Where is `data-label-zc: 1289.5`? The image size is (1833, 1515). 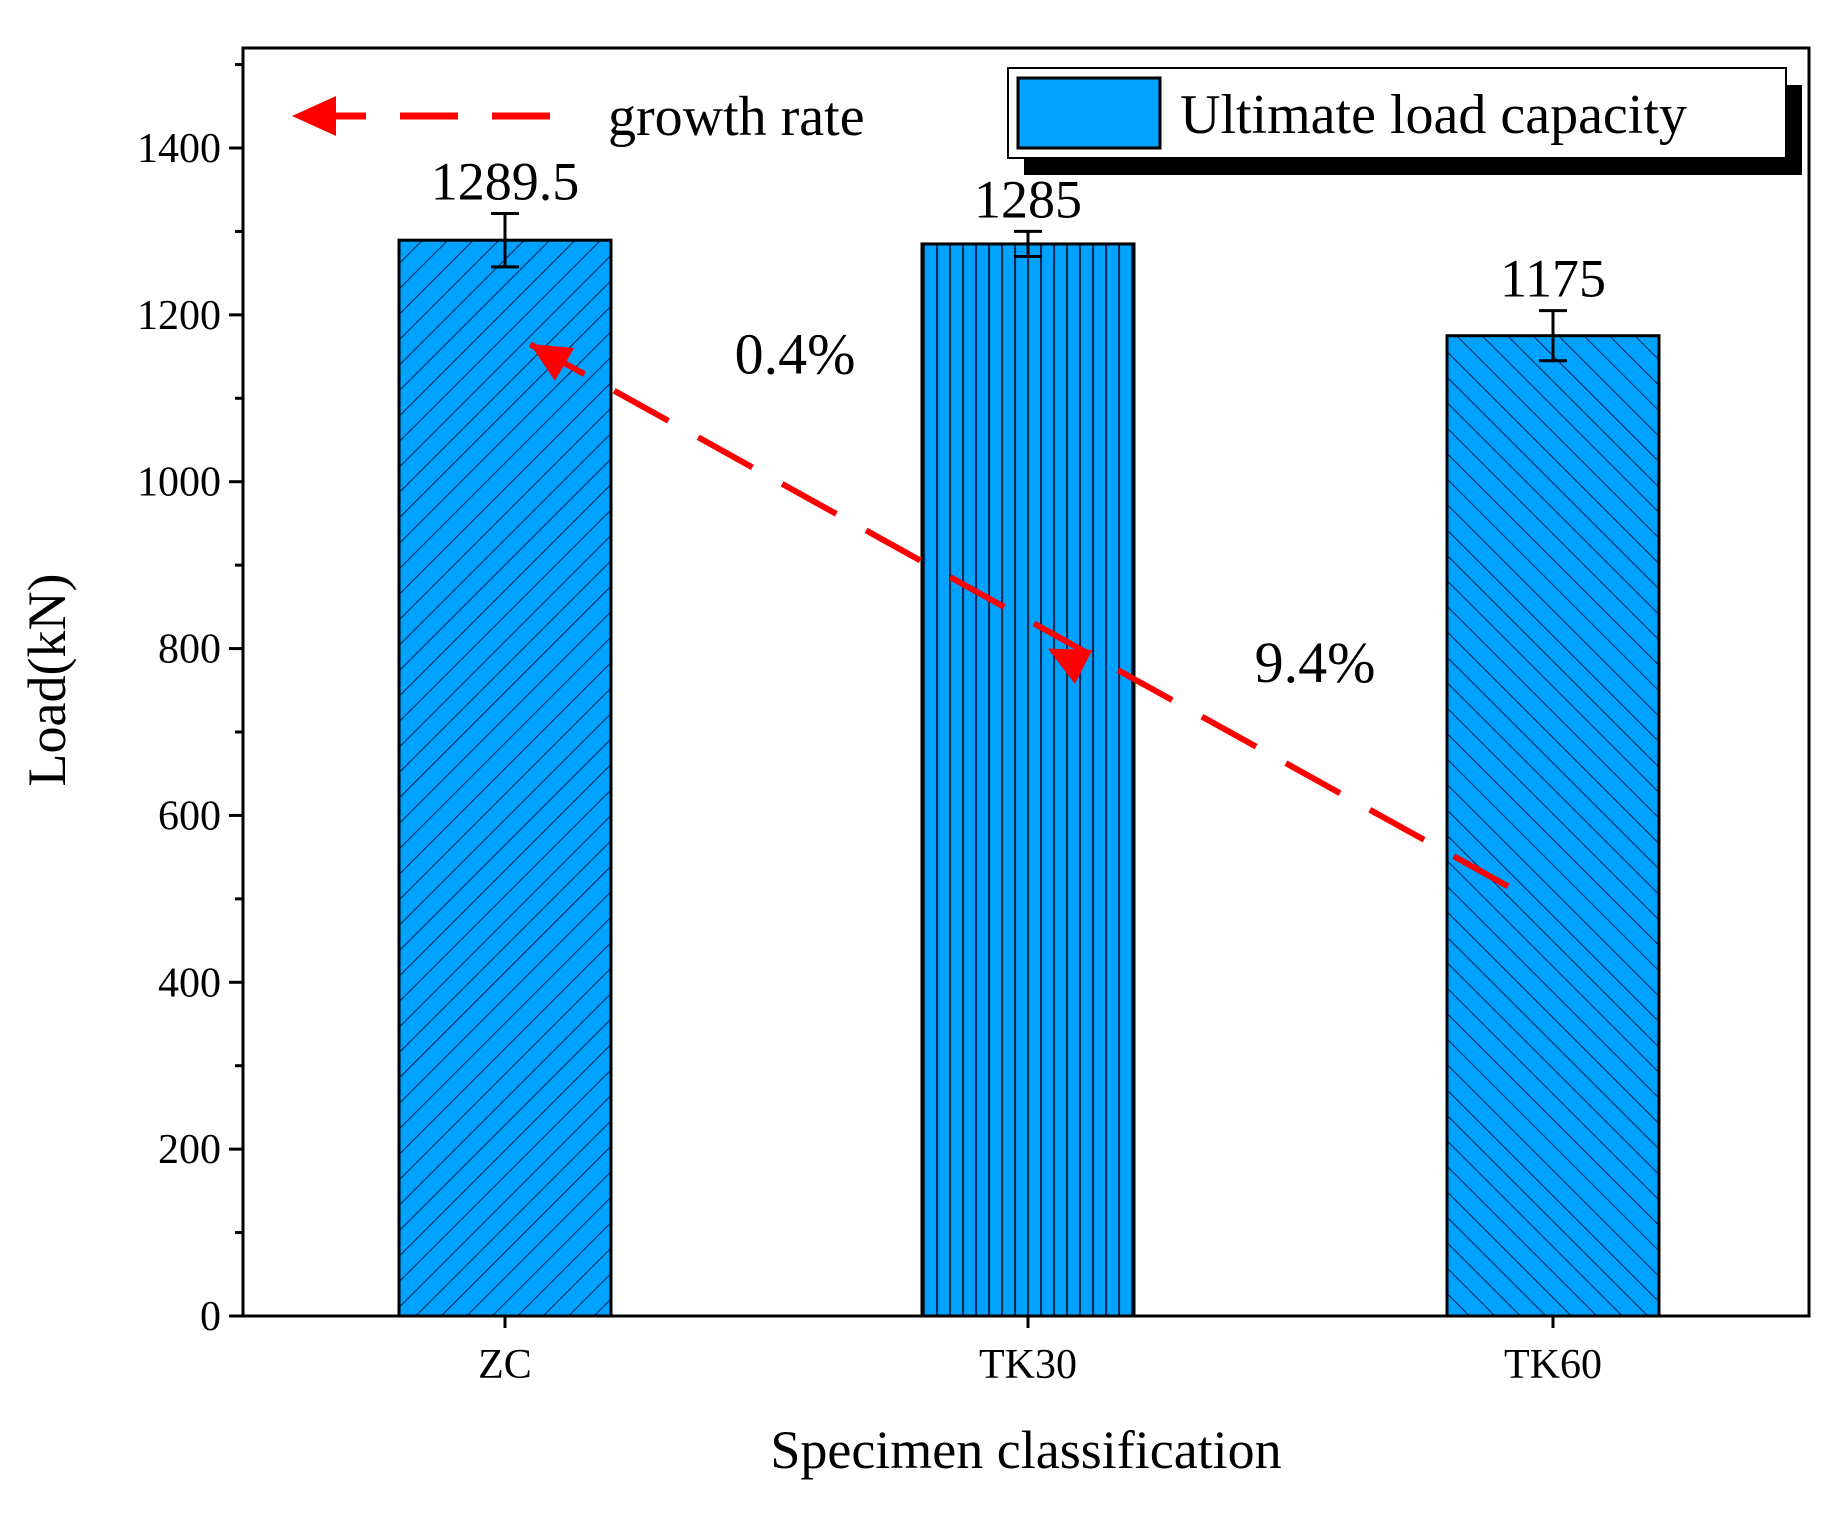
data-label-zc: 1289.5 is located at coordinates (505, 181).